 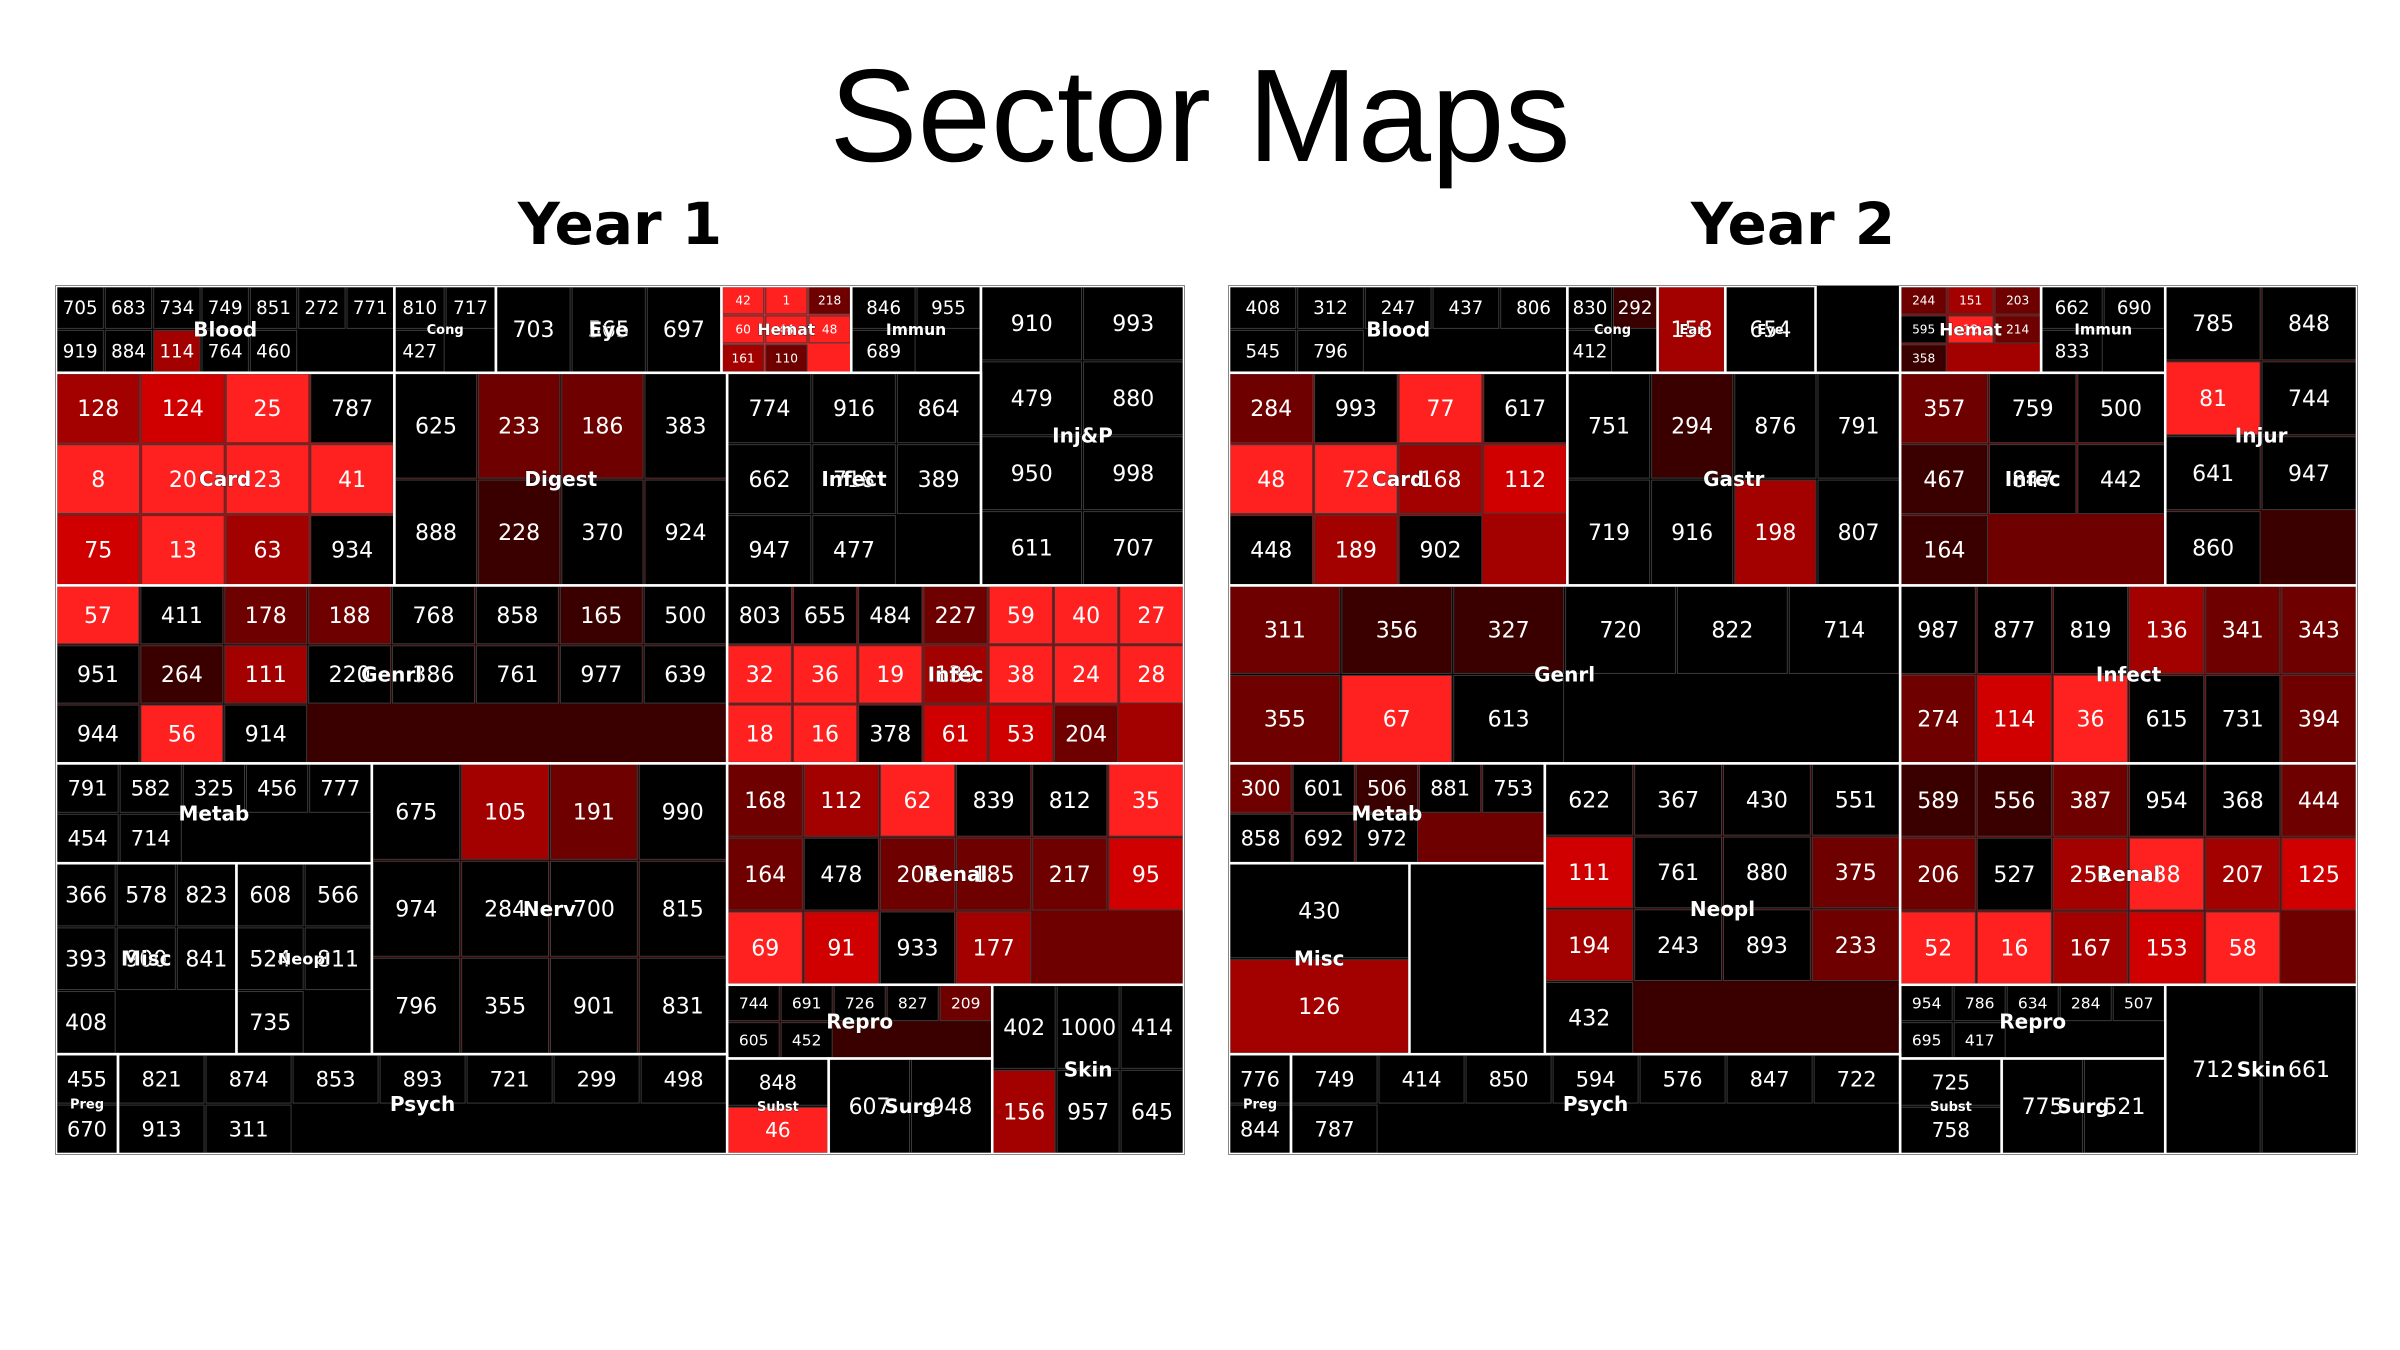 What do you see at coordinates (370, 308) in the screenshot?
I see `cell-label: 771` at bounding box center [370, 308].